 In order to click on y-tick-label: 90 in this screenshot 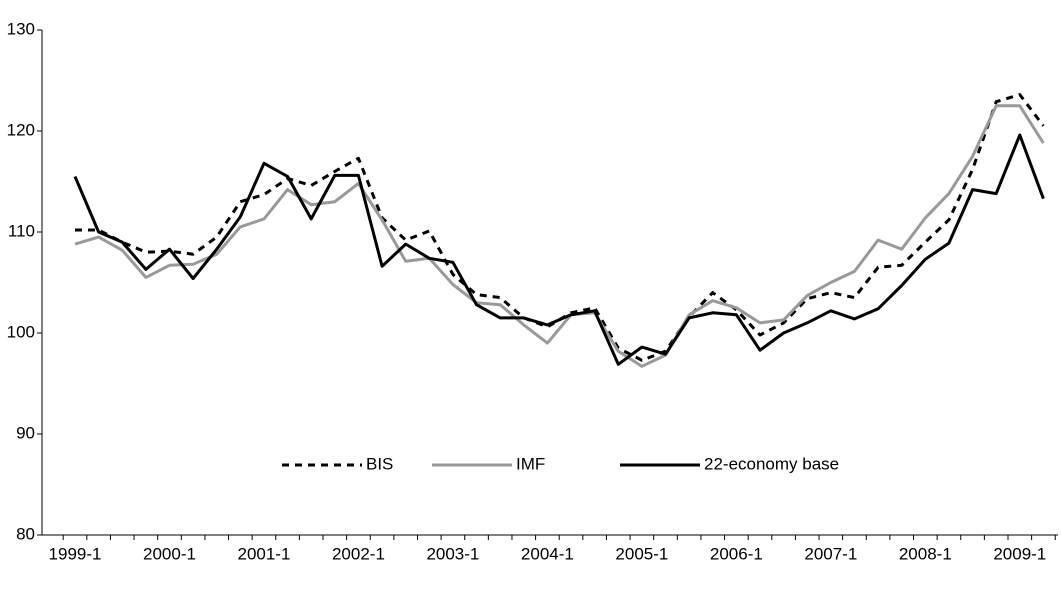, I will do `click(25, 432)`.